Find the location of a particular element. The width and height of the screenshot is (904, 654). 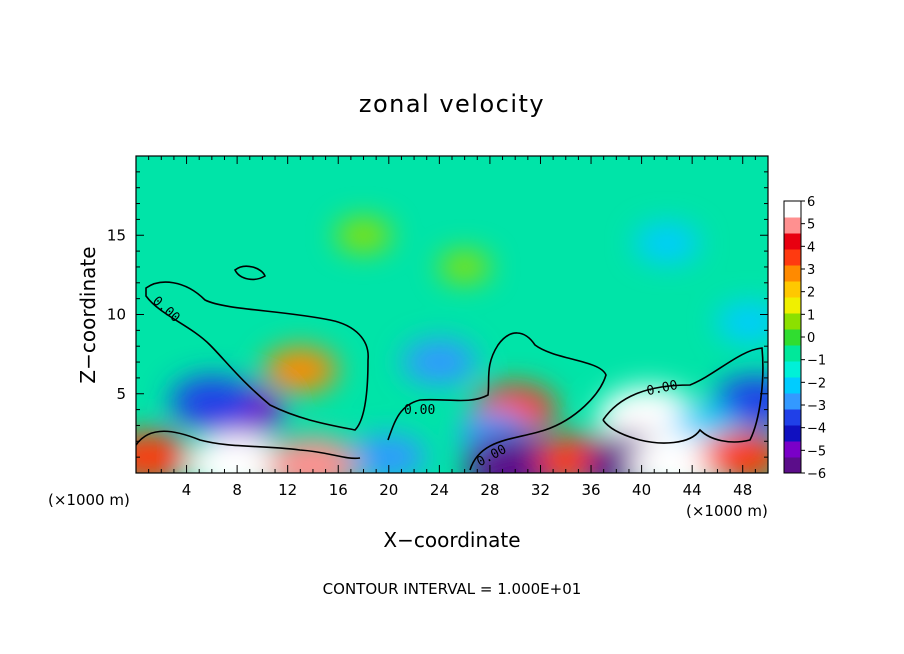

colorbar-label: −2 is located at coordinates (816, 383).